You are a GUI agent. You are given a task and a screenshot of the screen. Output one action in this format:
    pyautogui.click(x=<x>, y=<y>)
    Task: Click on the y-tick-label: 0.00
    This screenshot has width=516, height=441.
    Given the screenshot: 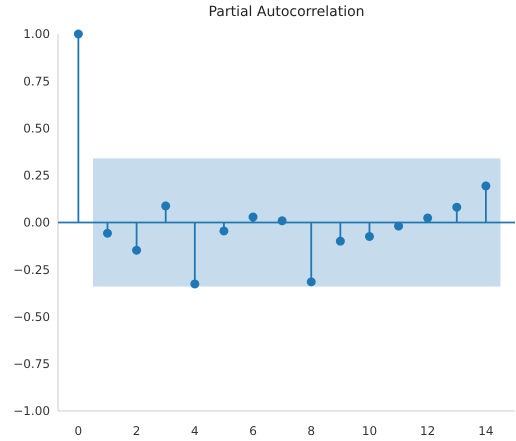 What is the action you would take?
    pyautogui.click(x=36, y=223)
    